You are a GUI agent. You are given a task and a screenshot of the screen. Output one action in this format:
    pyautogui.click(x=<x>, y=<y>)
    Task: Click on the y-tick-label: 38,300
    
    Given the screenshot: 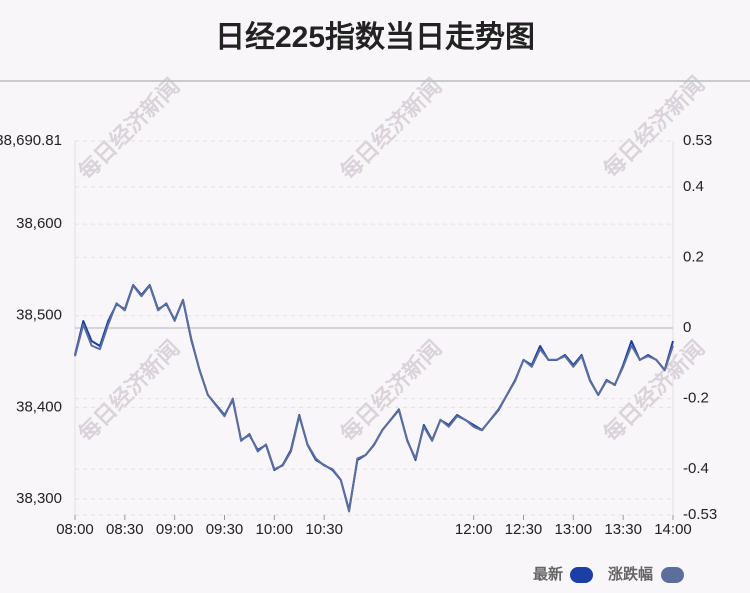 What is the action you would take?
    pyautogui.click(x=39, y=498)
    